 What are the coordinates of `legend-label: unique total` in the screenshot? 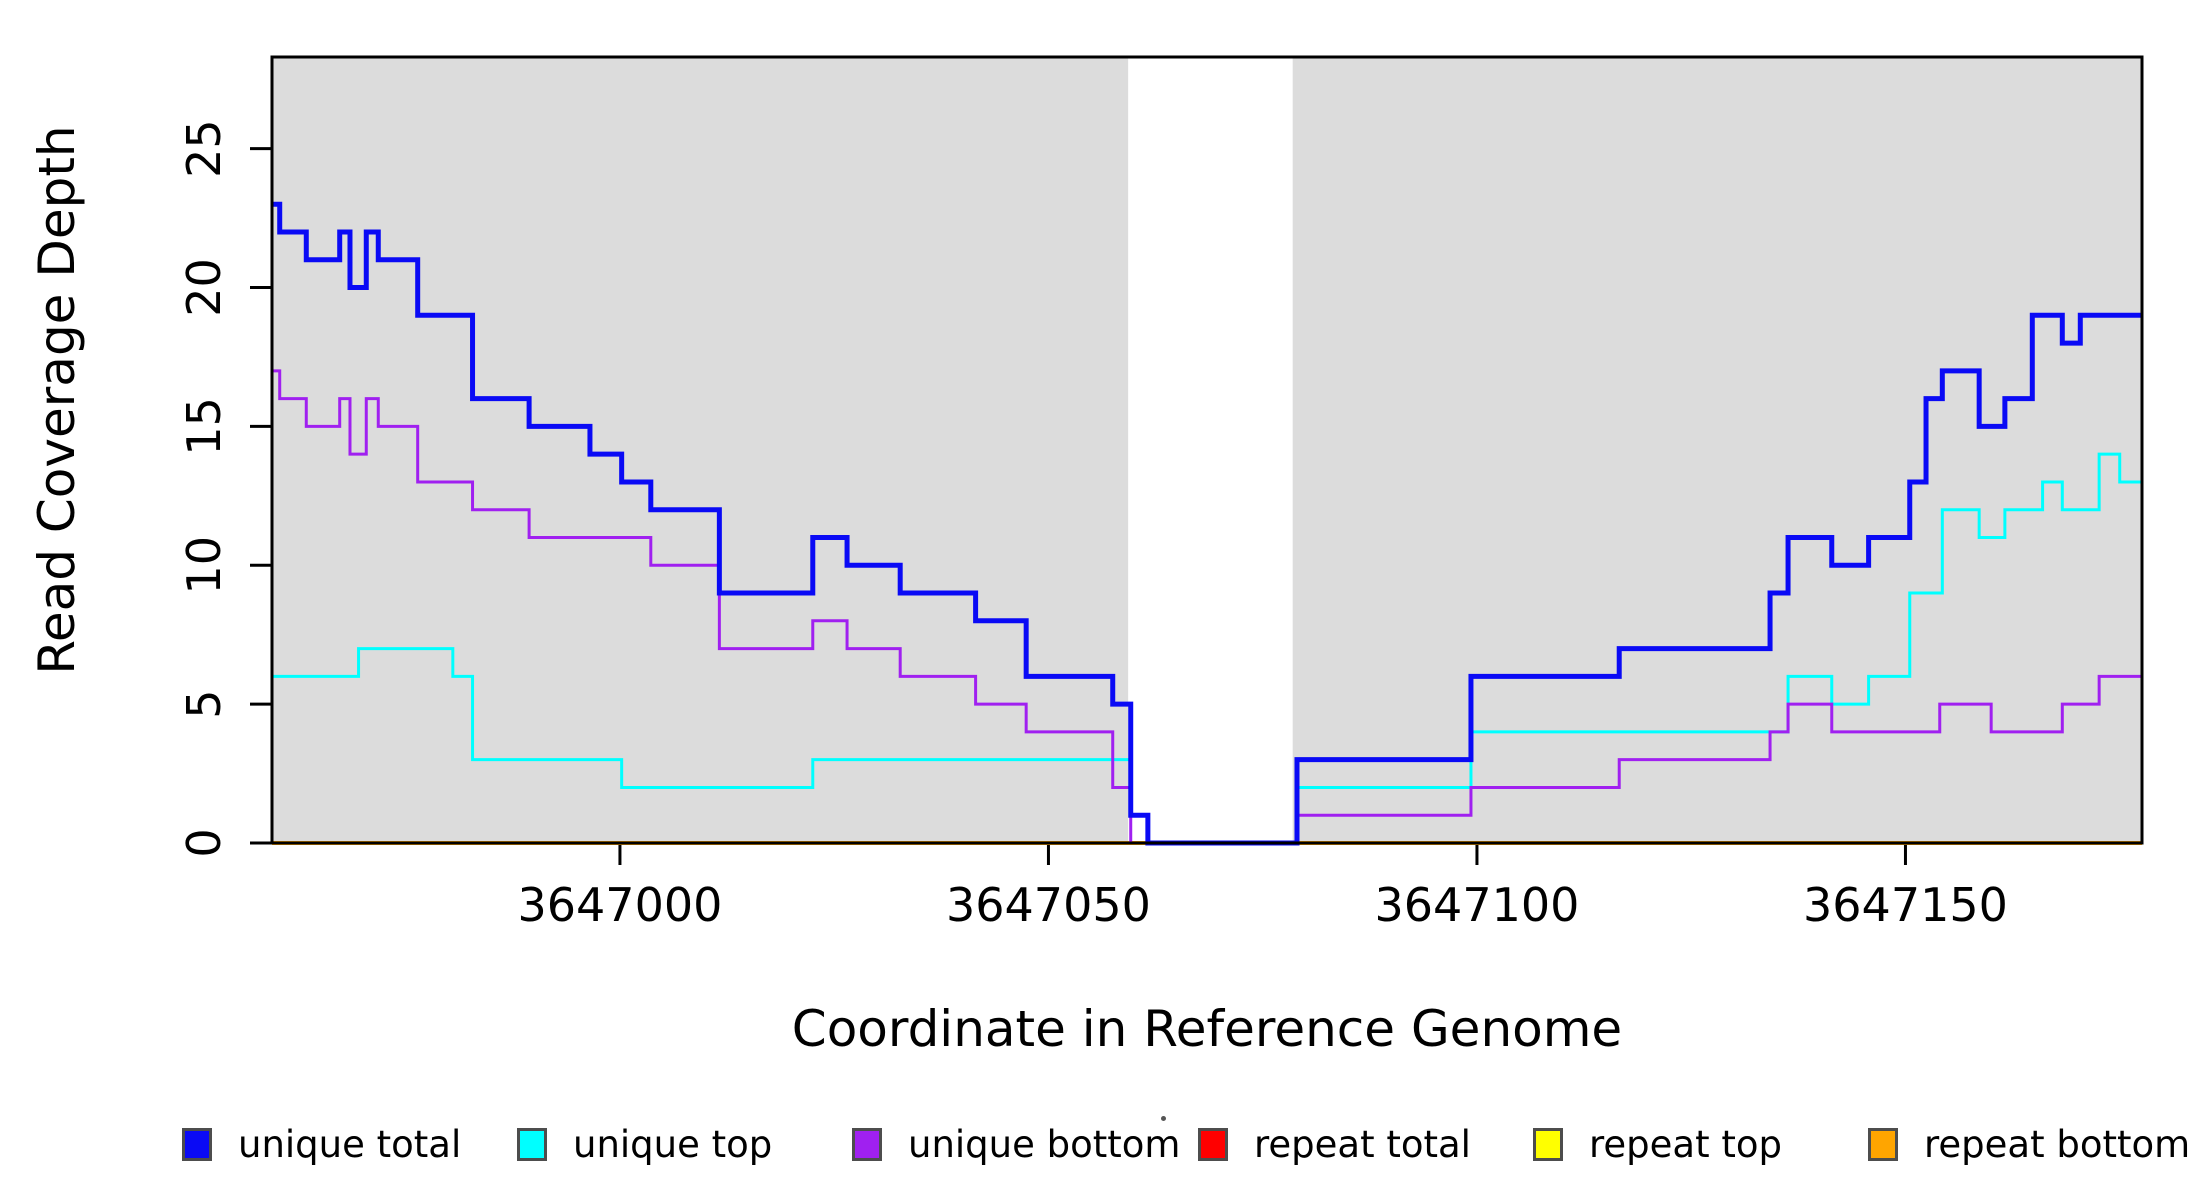 It's located at (350, 1144).